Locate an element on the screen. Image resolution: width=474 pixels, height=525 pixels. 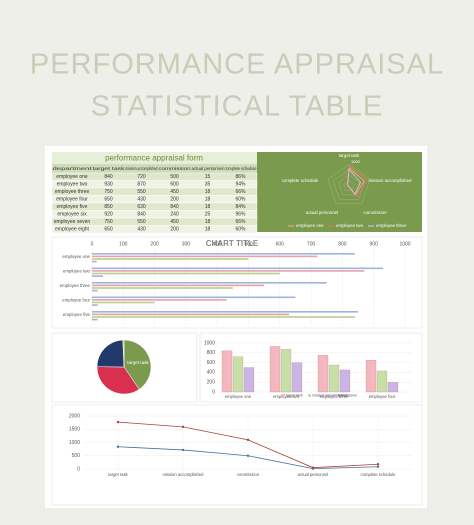
x-tick-label: 200 is located at coordinates (154, 244).